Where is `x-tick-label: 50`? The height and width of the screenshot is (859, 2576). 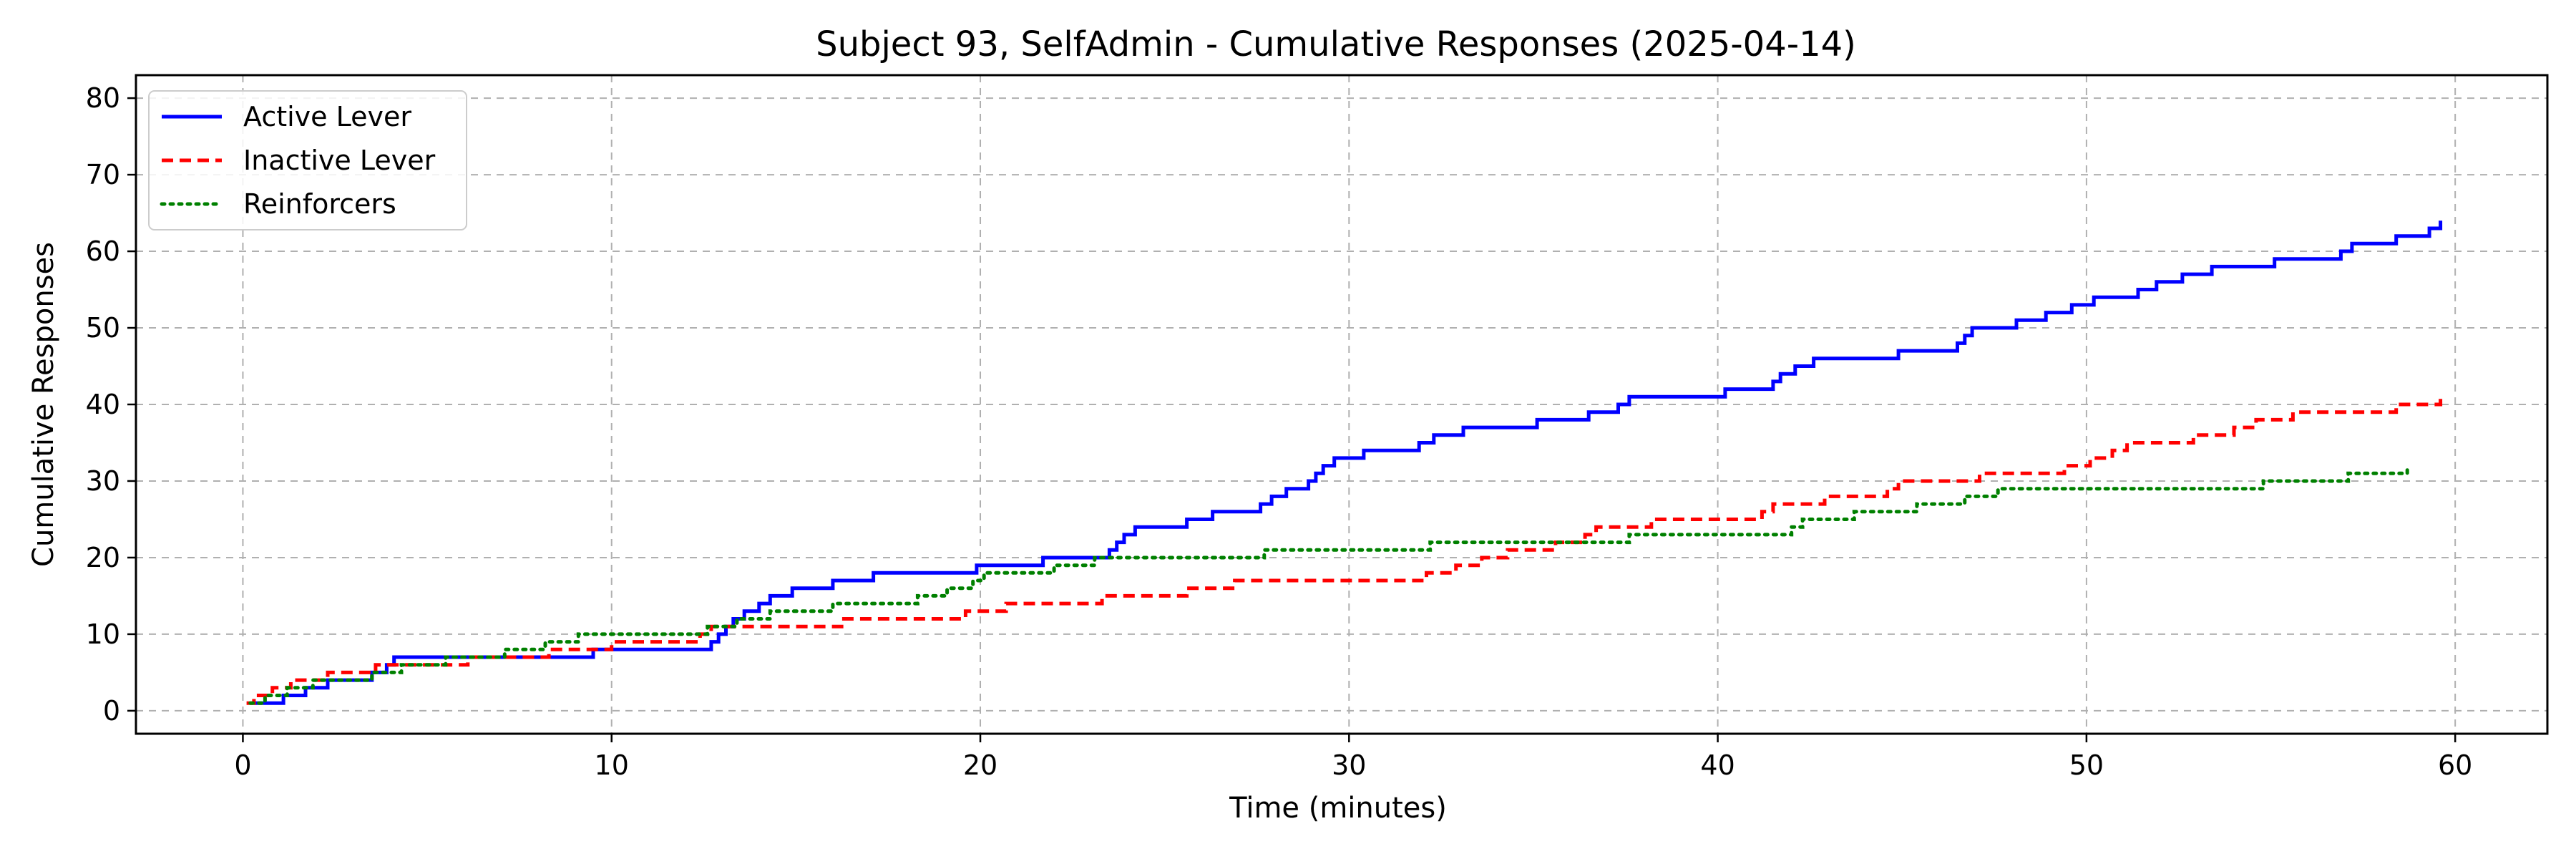
x-tick-label: 50 is located at coordinates (2086, 765).